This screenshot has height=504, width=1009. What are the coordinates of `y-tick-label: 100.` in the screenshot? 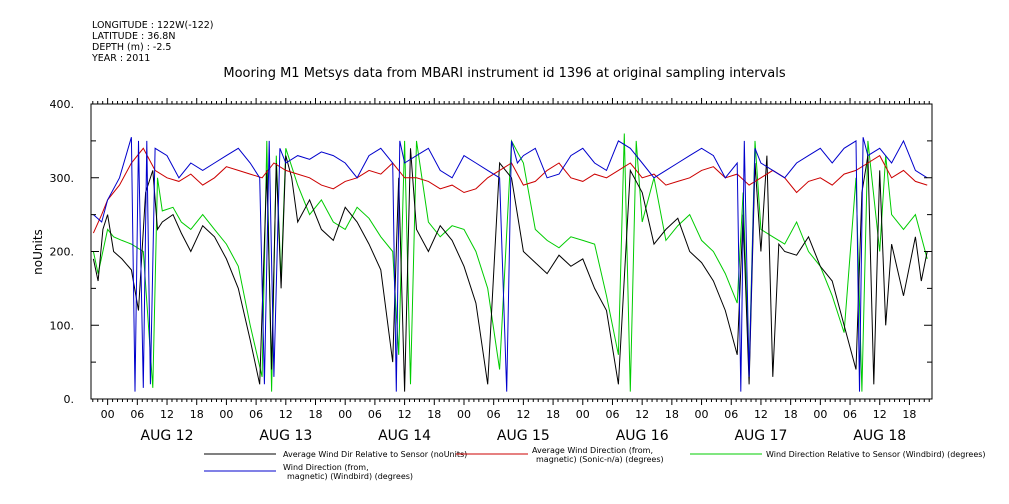 It's located at (62, 325).